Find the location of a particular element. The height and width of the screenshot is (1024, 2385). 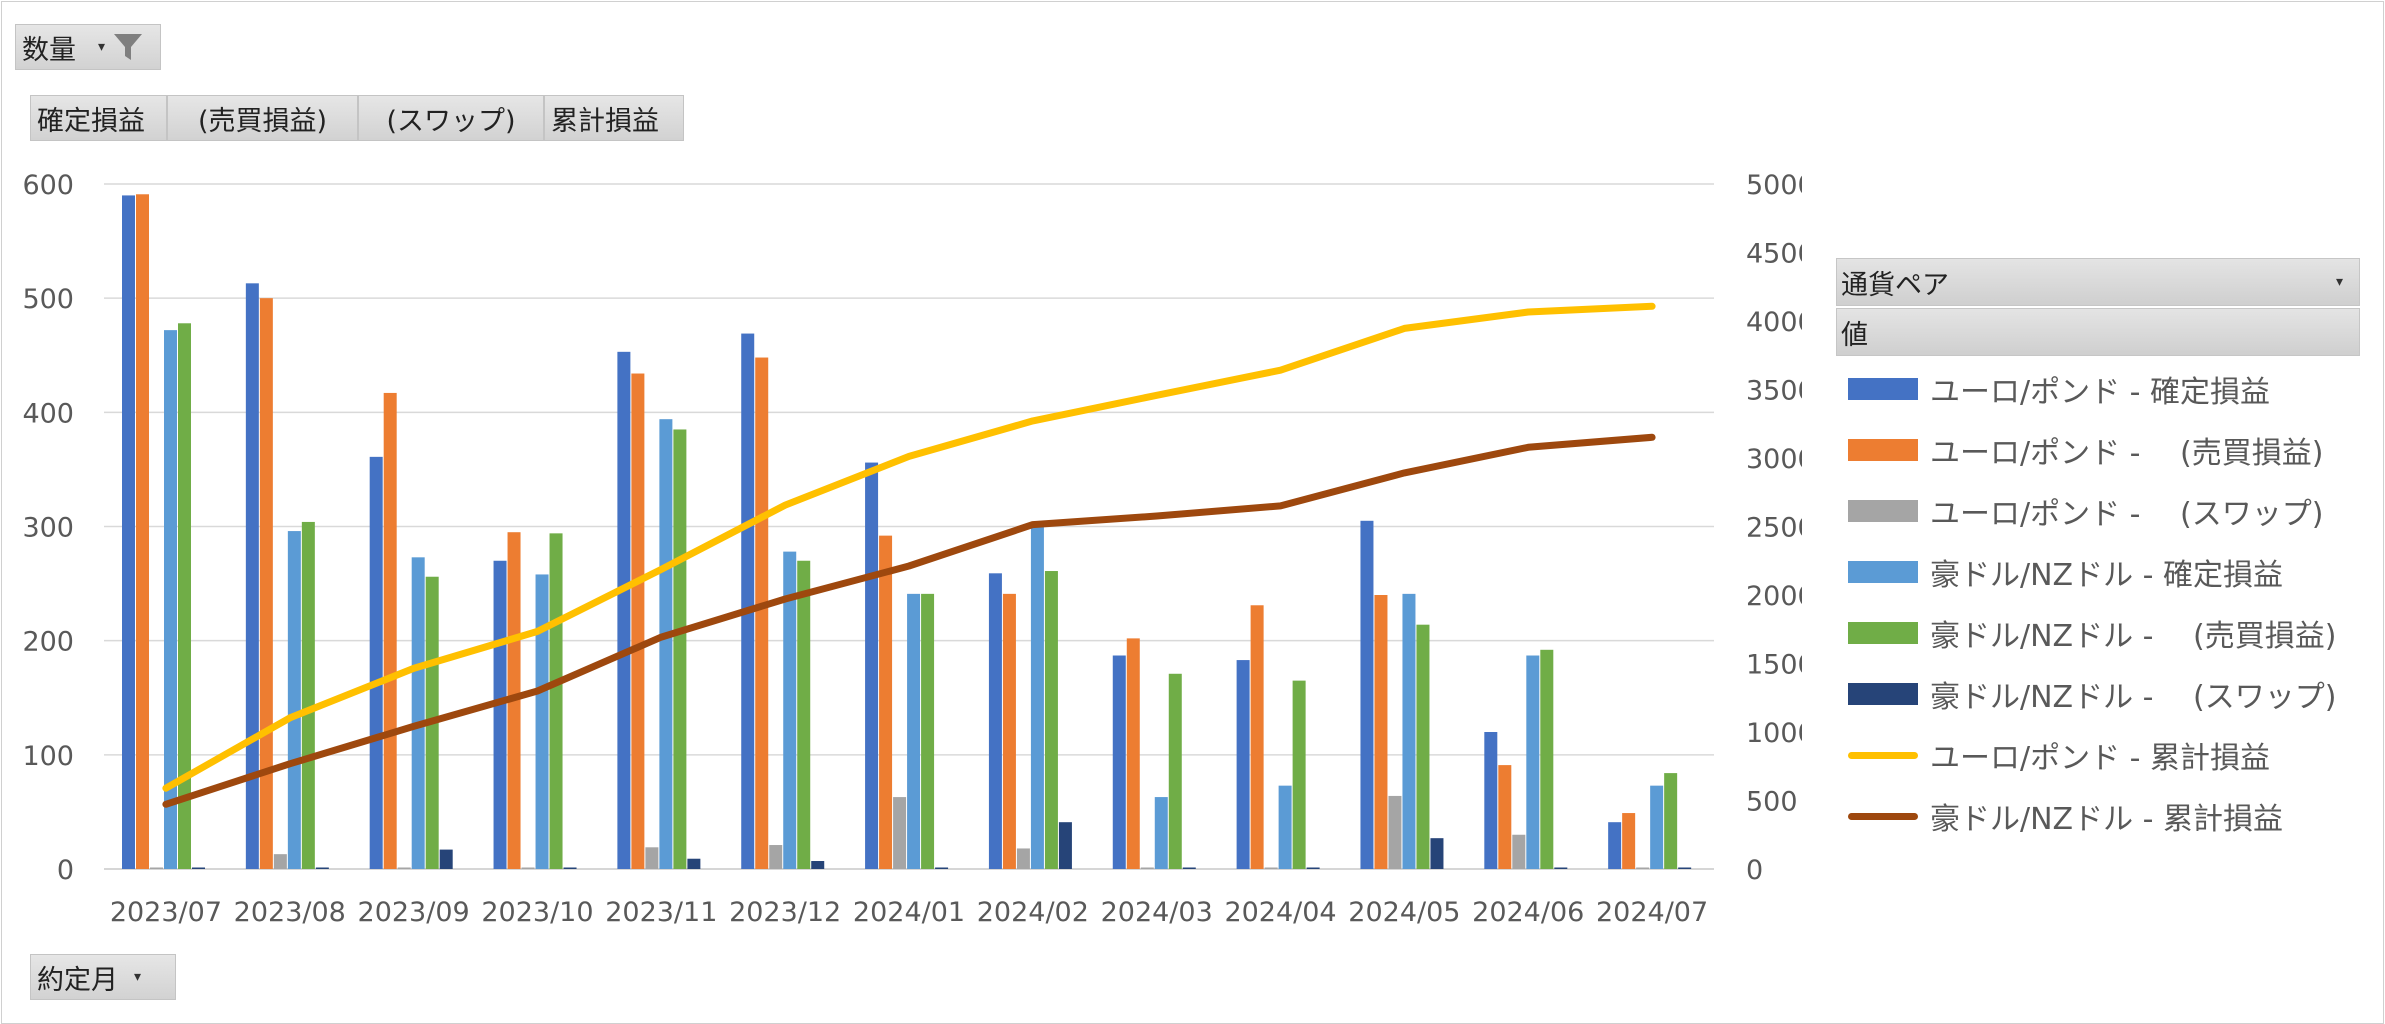

y2-tick-label: 500 is located at coordinates (1772, 802).